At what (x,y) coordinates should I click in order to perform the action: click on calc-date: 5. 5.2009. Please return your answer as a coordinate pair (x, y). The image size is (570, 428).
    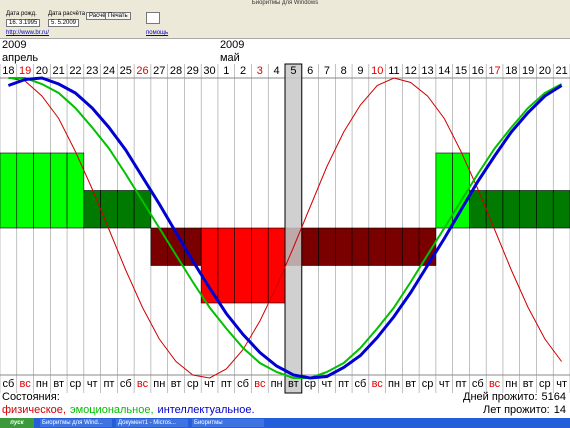
    Looking at the image, I should click on (64, 23).